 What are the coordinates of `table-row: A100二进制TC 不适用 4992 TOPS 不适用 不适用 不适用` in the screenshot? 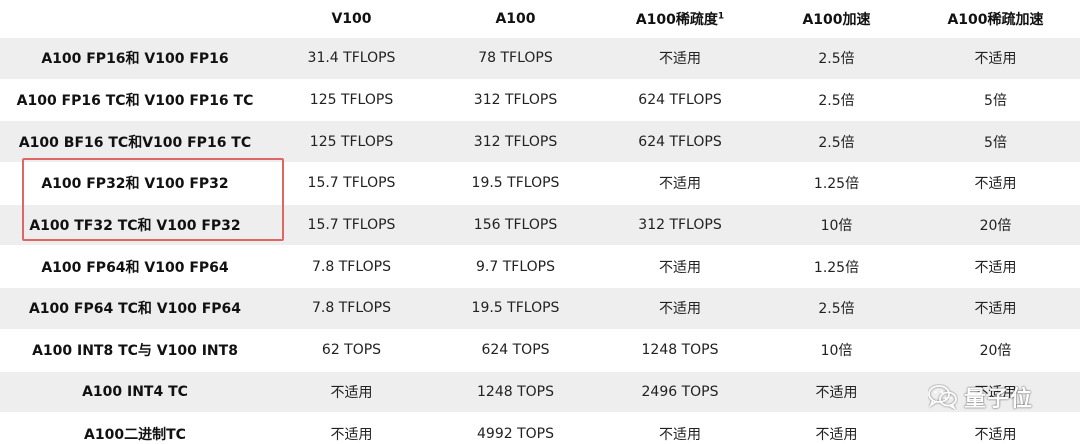 It's located at (540, 428).